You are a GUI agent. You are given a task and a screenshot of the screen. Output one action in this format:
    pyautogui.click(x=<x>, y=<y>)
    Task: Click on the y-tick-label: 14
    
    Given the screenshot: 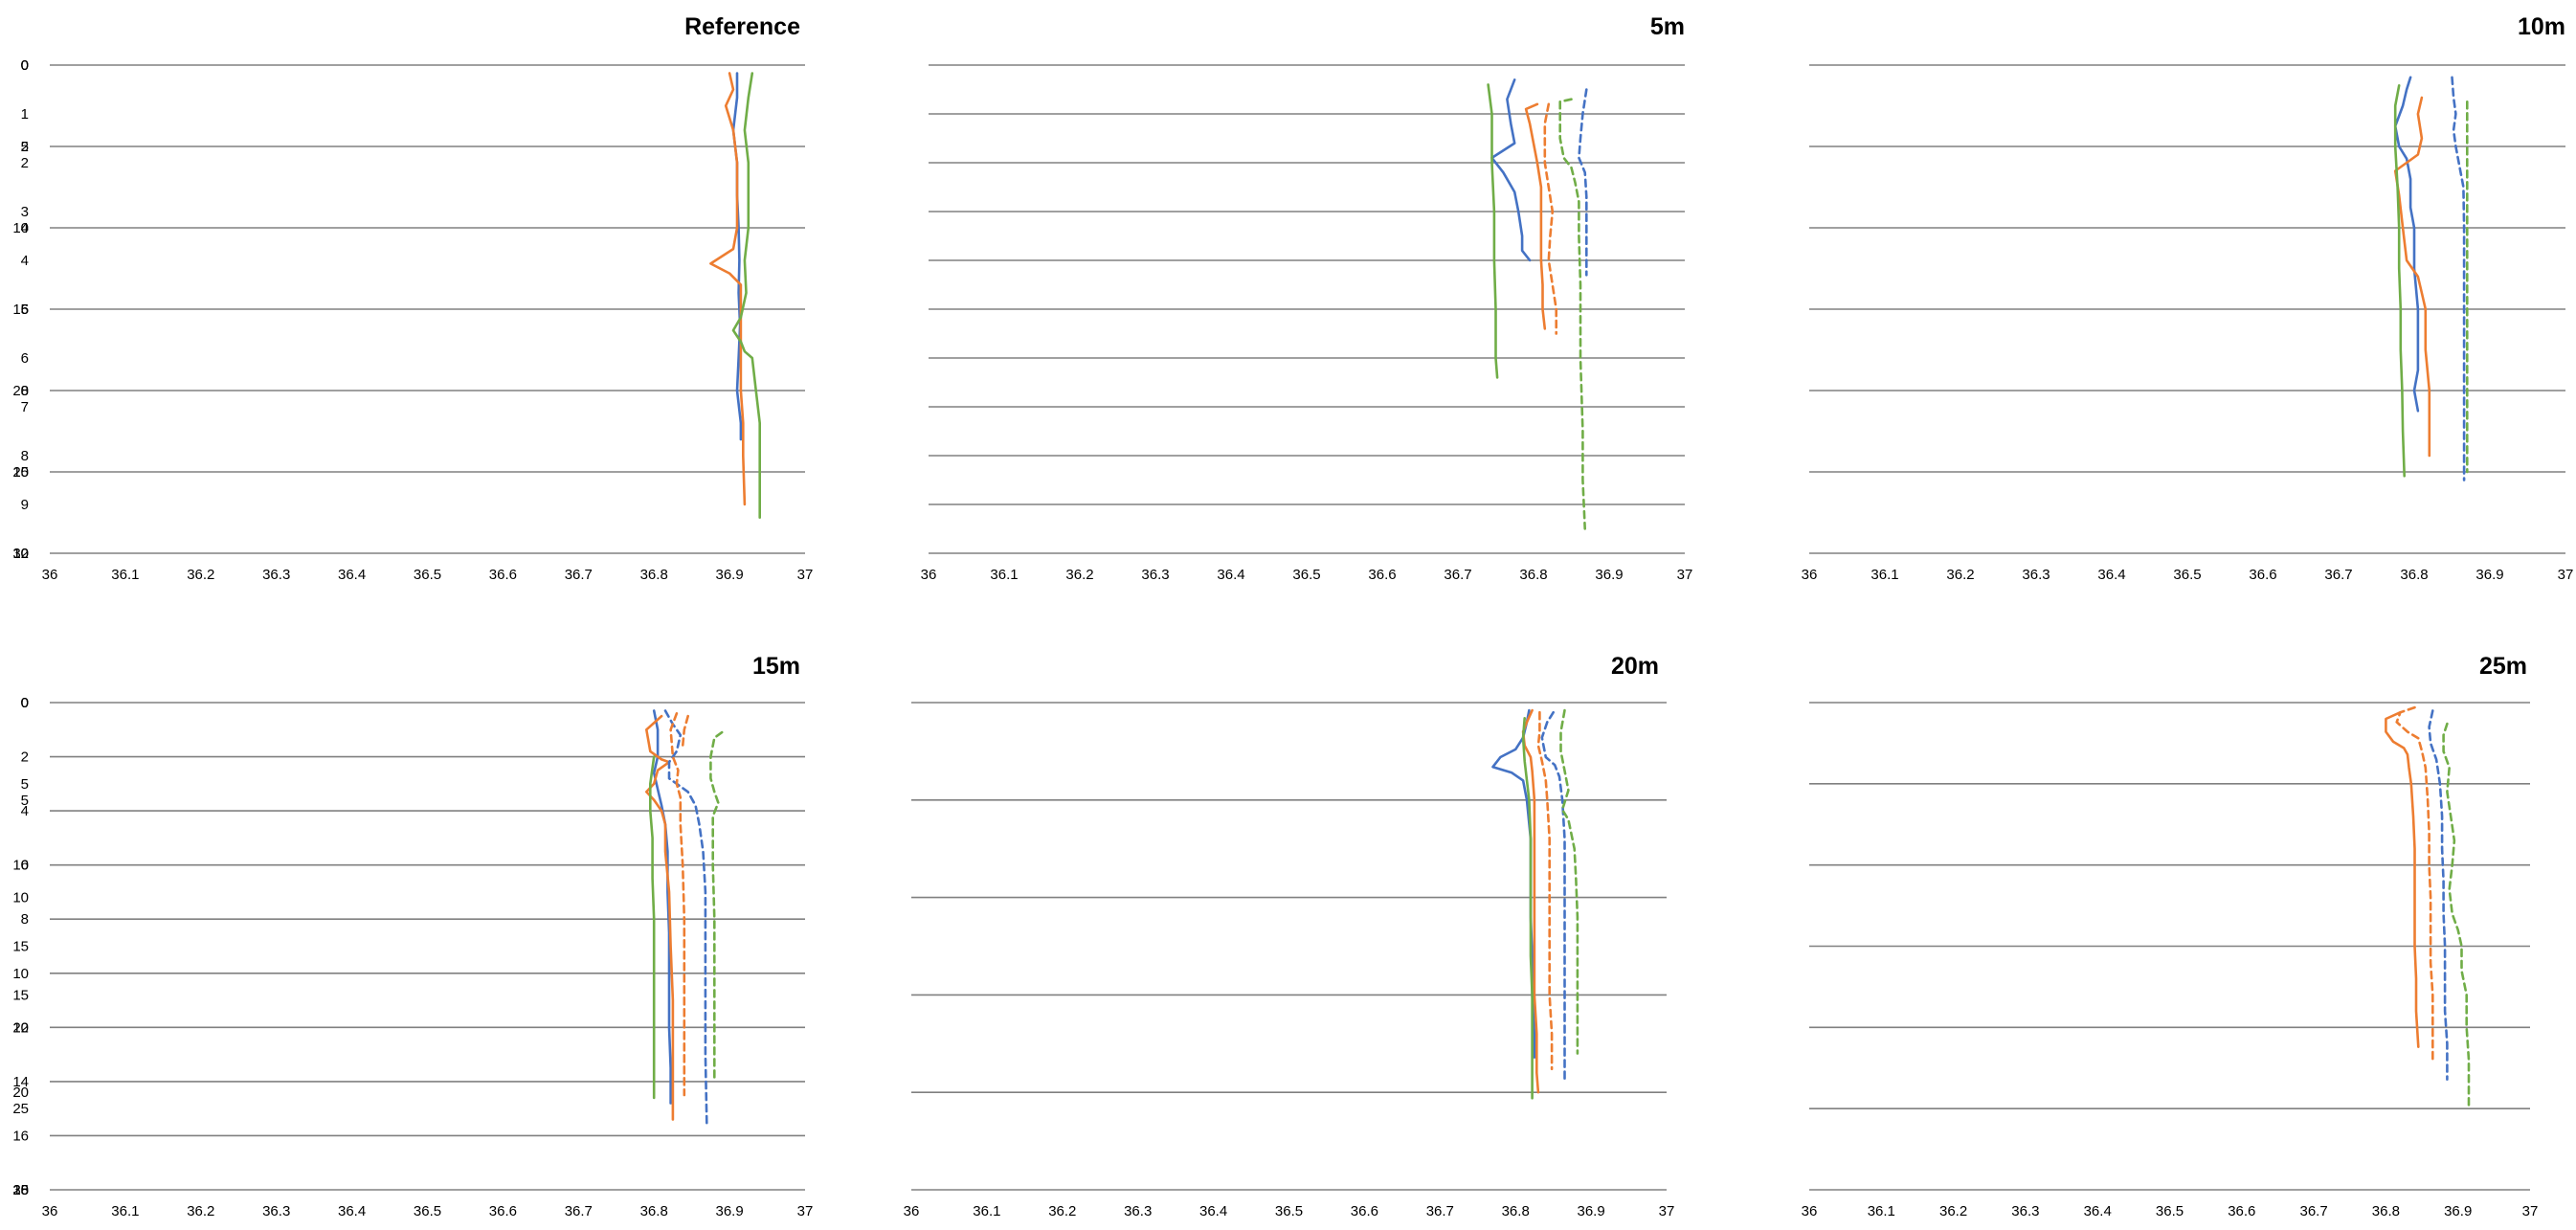 What is the action you would take?
    pyautogui.click(x=21, y=1082)
    